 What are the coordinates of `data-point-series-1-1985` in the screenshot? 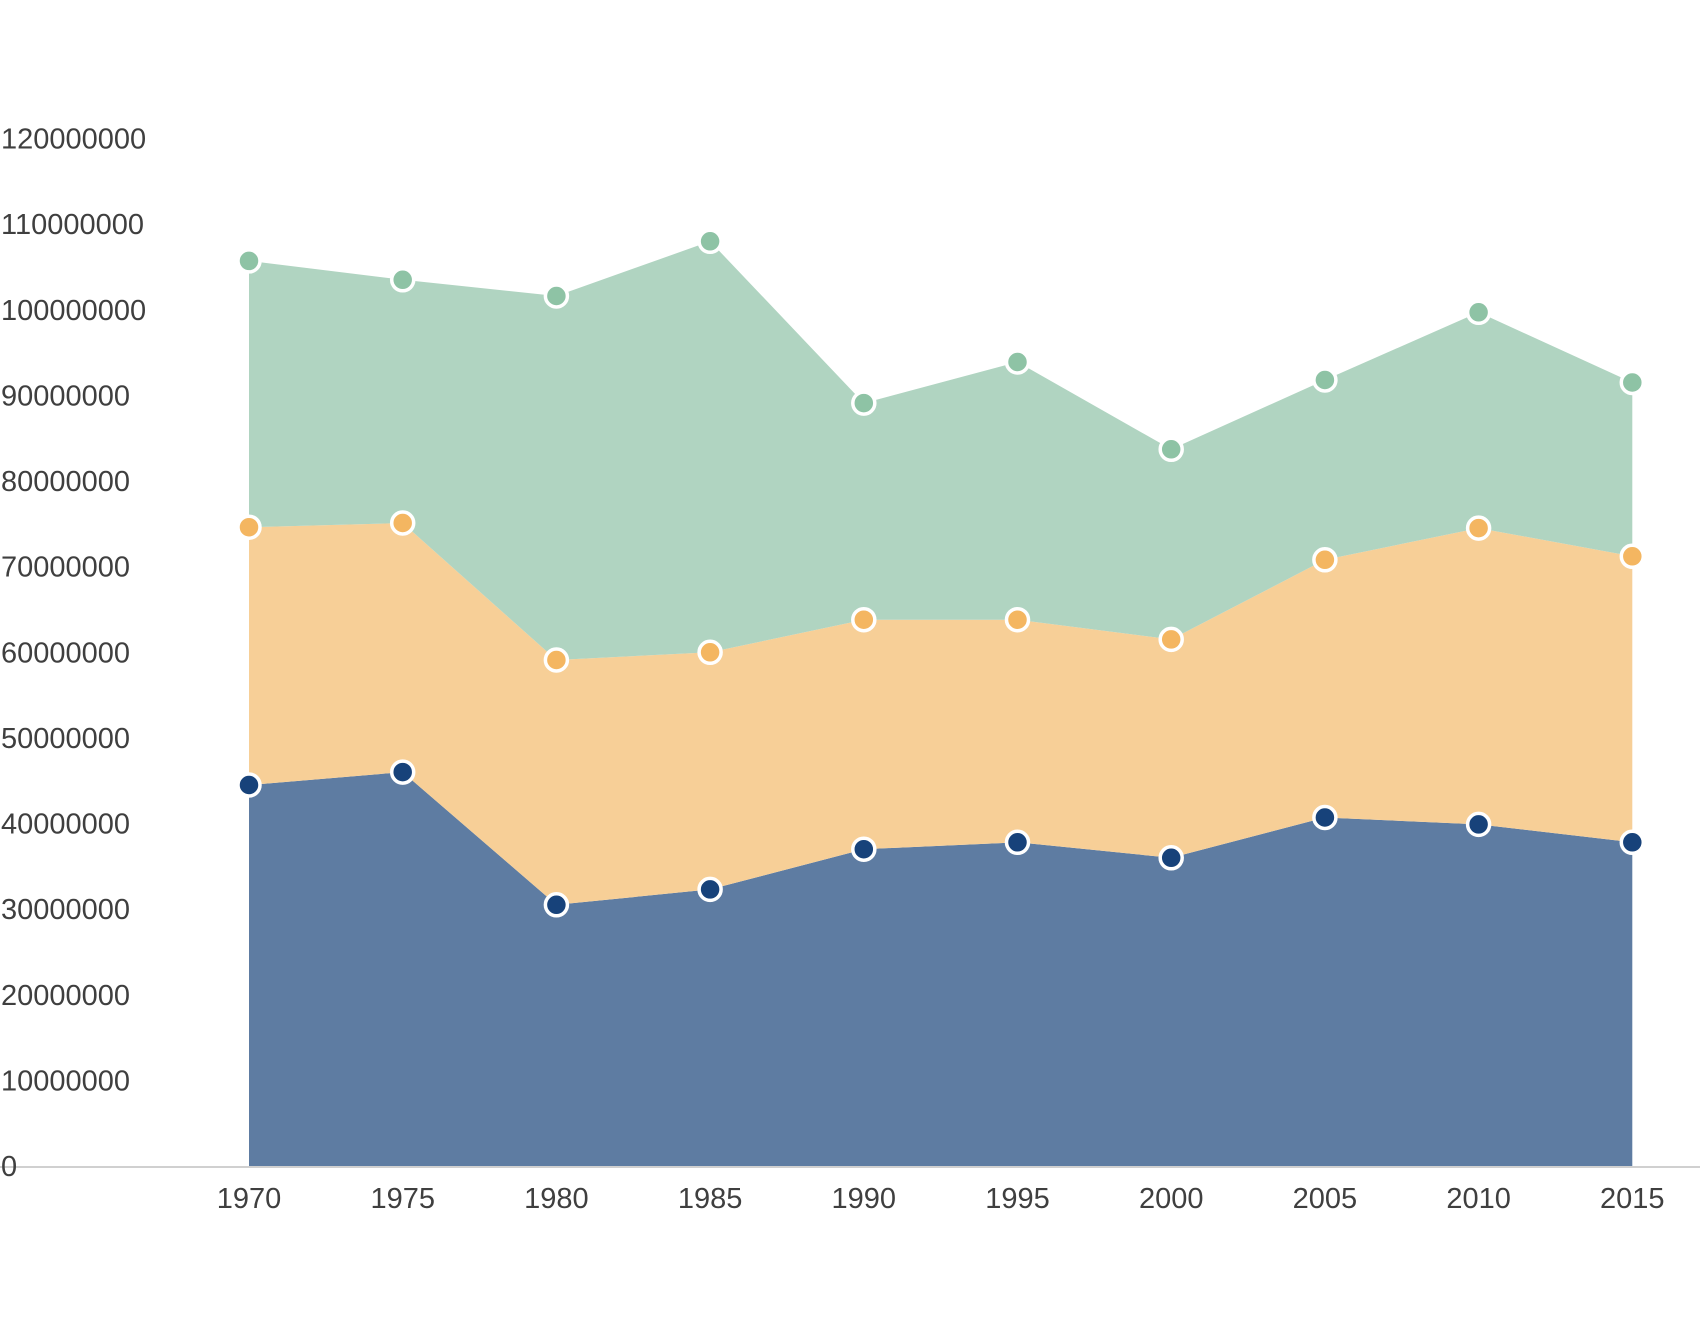 It's located at (710, 889).